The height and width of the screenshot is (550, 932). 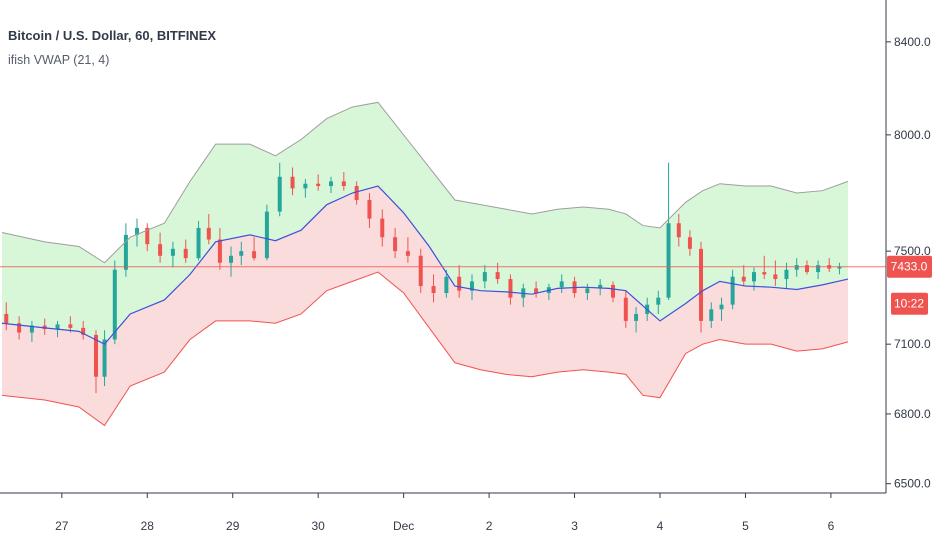 I want to click on last-price-badge, so click(x=909, y=266).